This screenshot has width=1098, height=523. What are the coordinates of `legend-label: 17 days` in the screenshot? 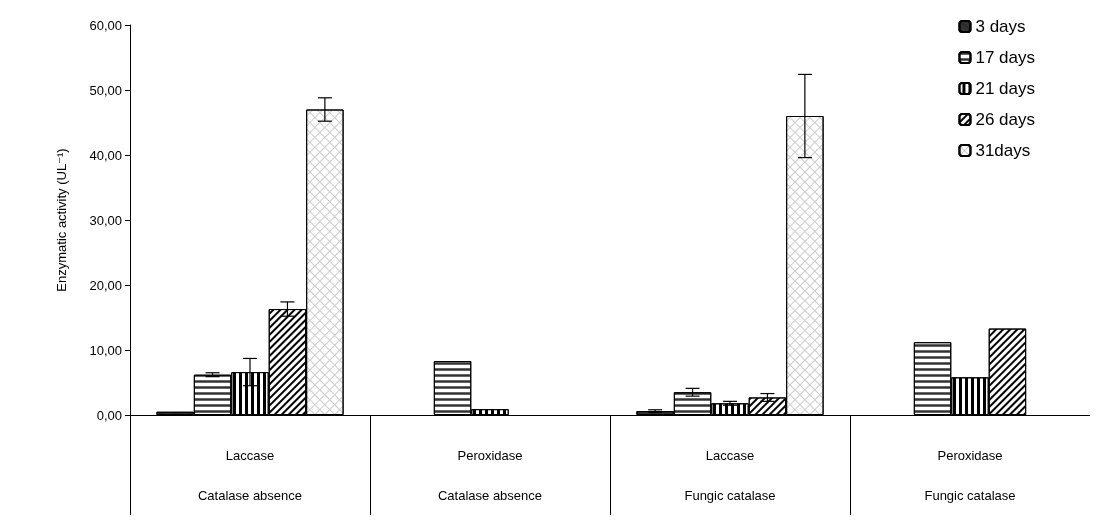 It's located at (1005, 57).